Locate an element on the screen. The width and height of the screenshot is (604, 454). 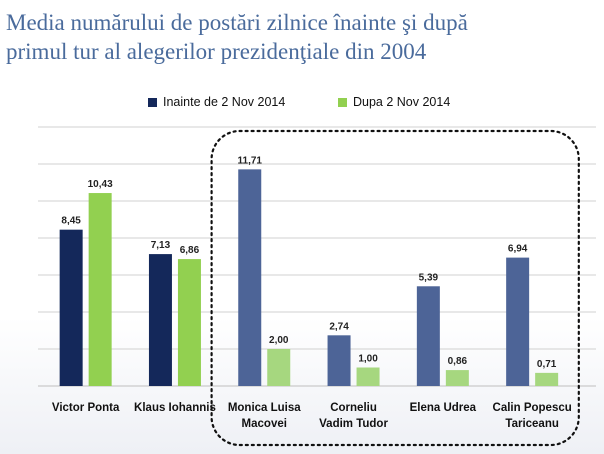
legend-label-after: Dupa 2 Nov 2014 is located at coordinates (402, 102).